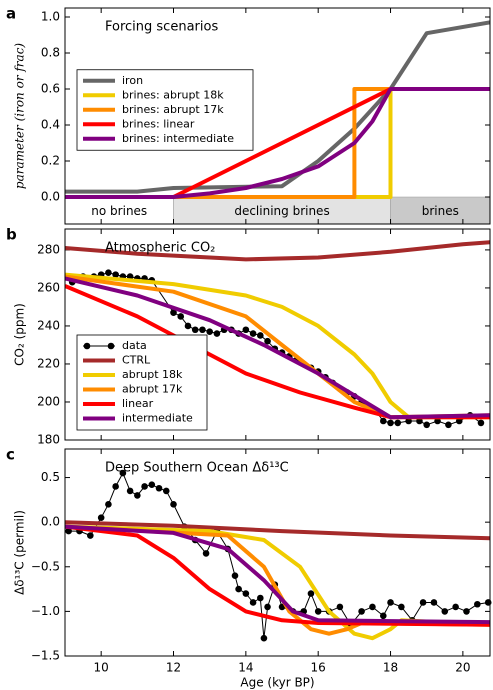 This screenshot has height=690, width=493. I want to click on region-label: brines, so click(440, 211).